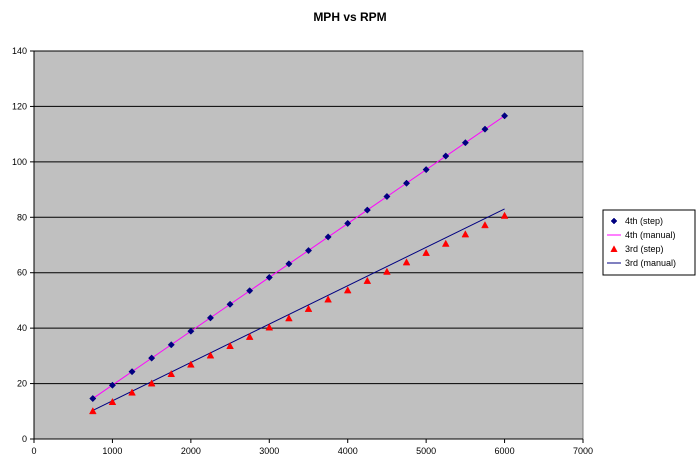 The width and height of the screenshot is (700, 475). I want to click on y-tick-label-120: 120, so click(19, 106).